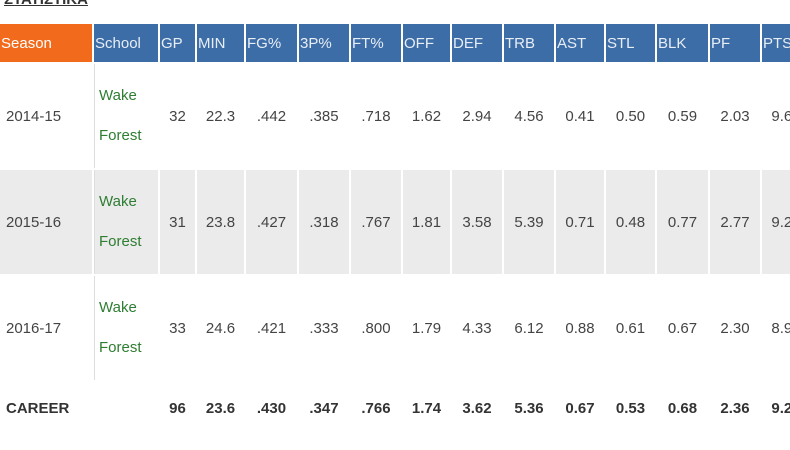 The width and height of the screenshot is (790, 450). I want to click on header-cell: GP, so click(177, 43).